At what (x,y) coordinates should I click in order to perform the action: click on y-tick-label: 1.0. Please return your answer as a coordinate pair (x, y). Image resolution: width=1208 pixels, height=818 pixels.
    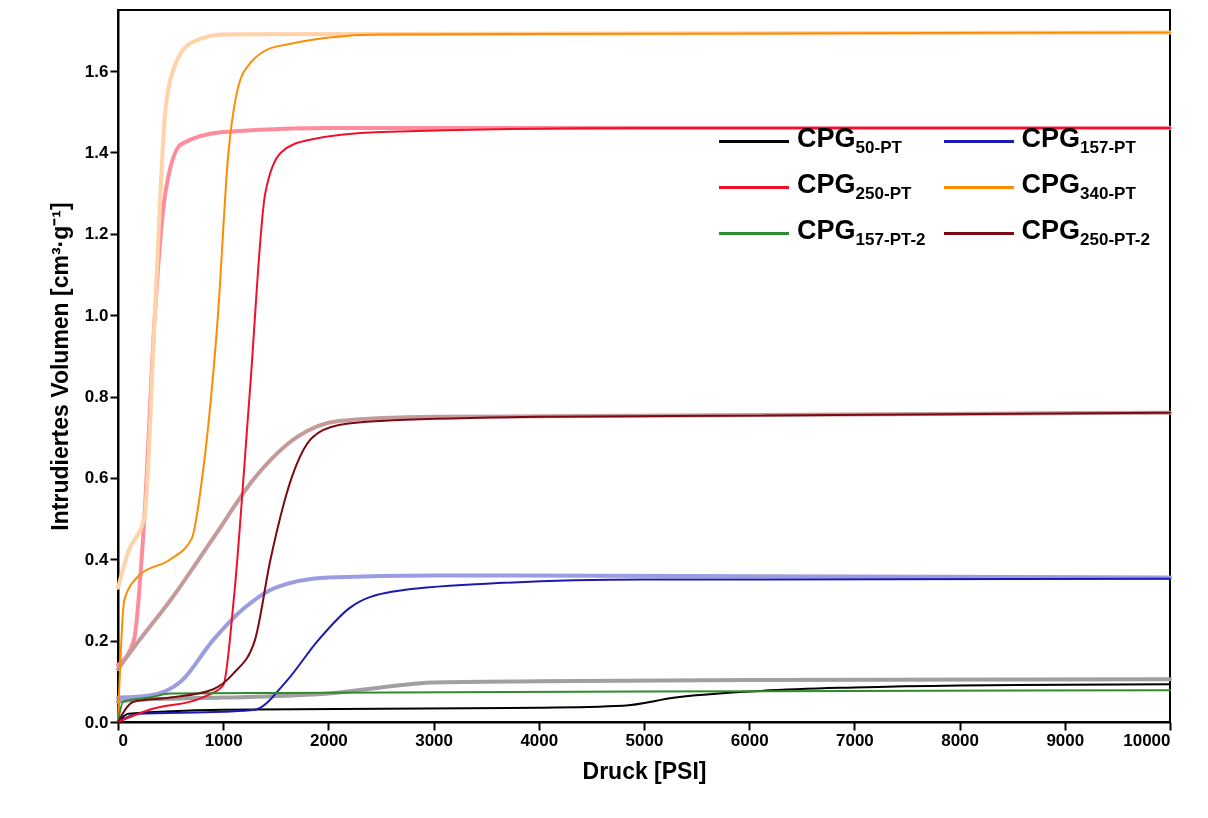
    Looking at the image, I should click on (96, 315).